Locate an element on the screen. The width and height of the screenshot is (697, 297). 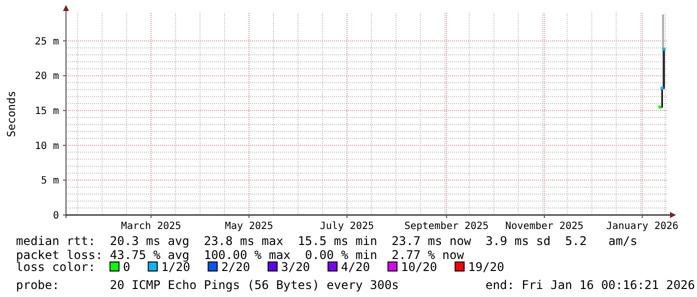
text: loss color: is located at coordinates (56, 267).